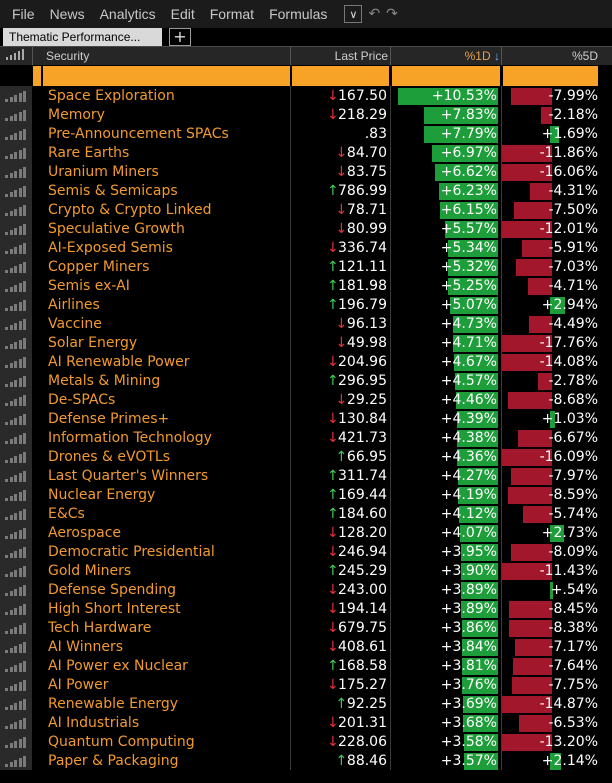  Describe the element at coordinates (109, 419) in the screenshot. I see `security-name: Defense Primes+` at that location.